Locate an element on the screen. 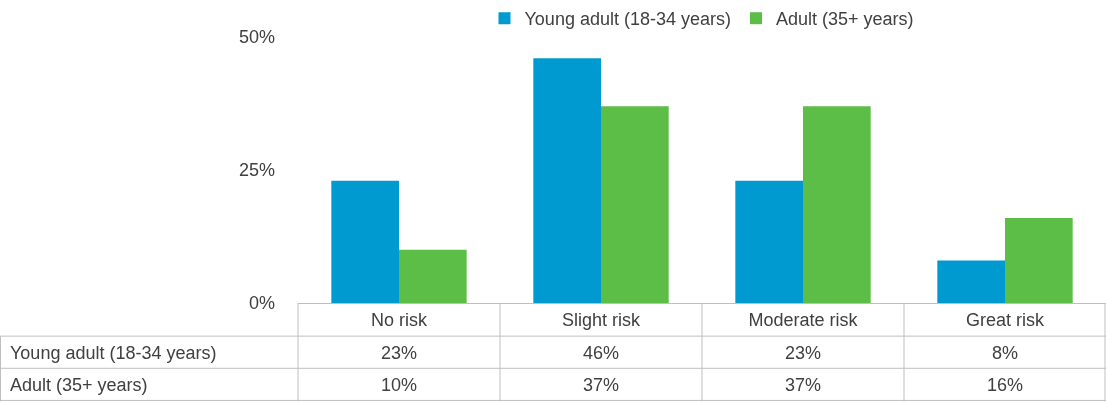  legend-label: Adult (35+ years) is located at coordinates (844, 19).